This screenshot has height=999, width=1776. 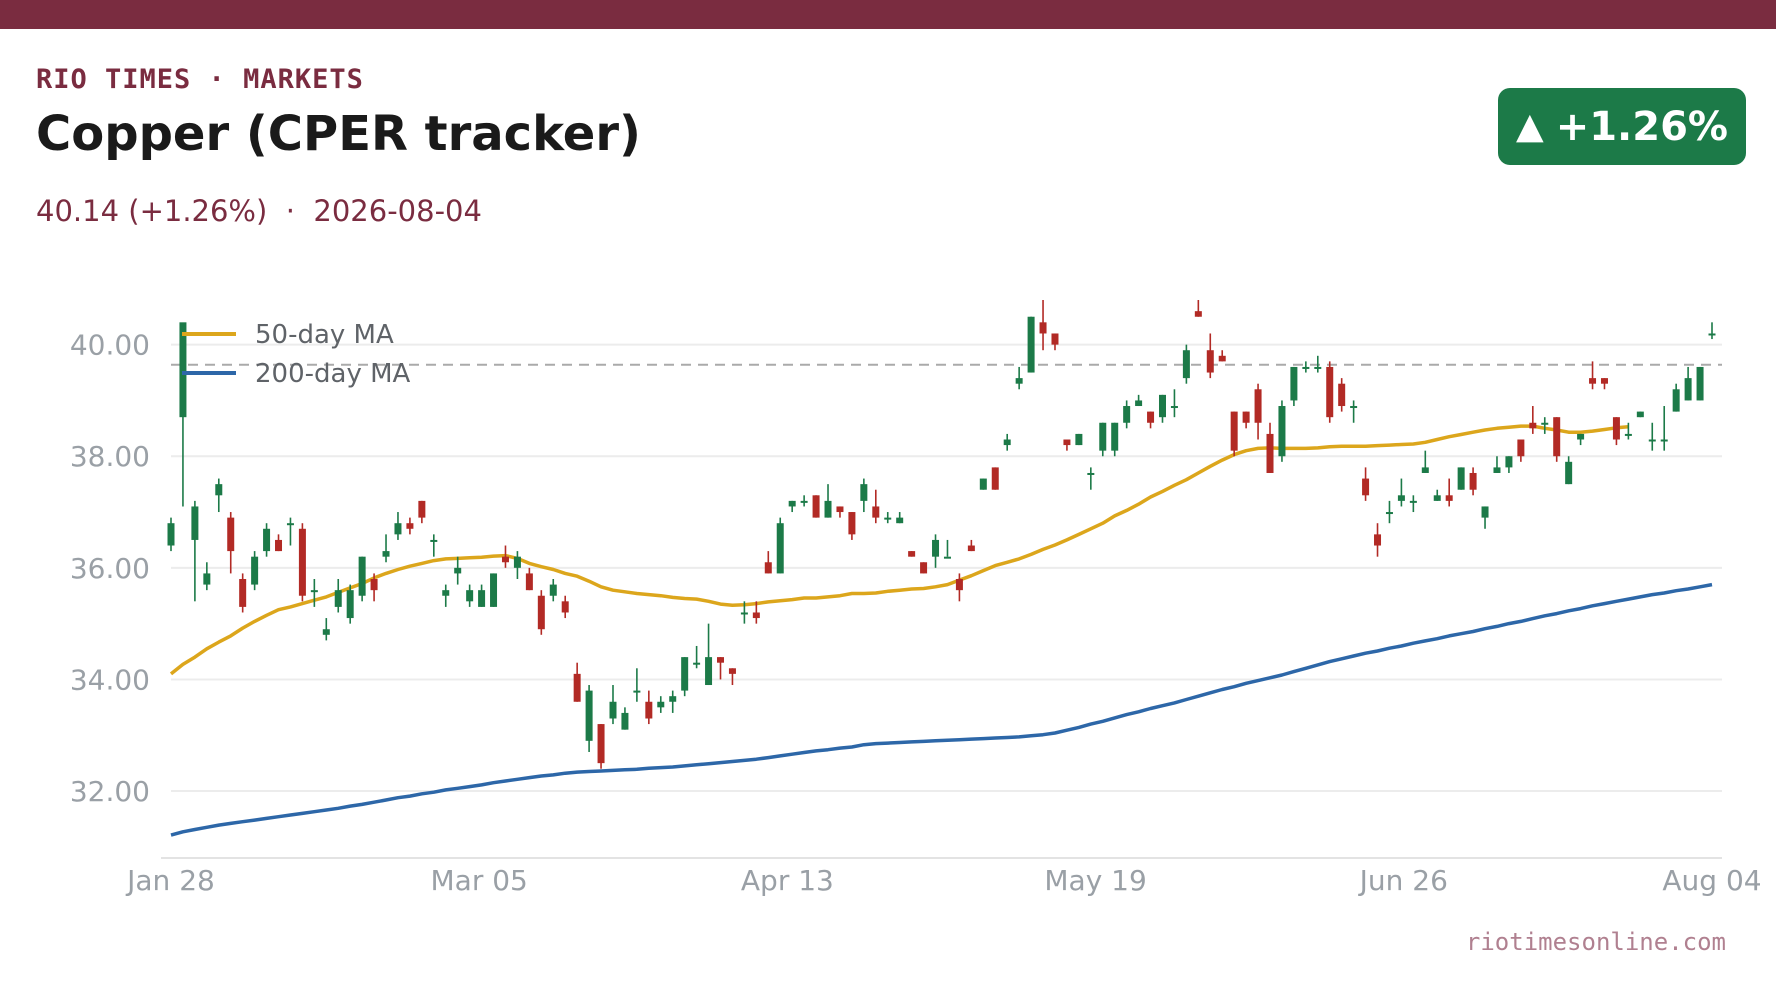 What do you see at coordinates (110, 568) in the screenshot?
I see `y-tick-label: 36.00` at bounding box center [110, 568].